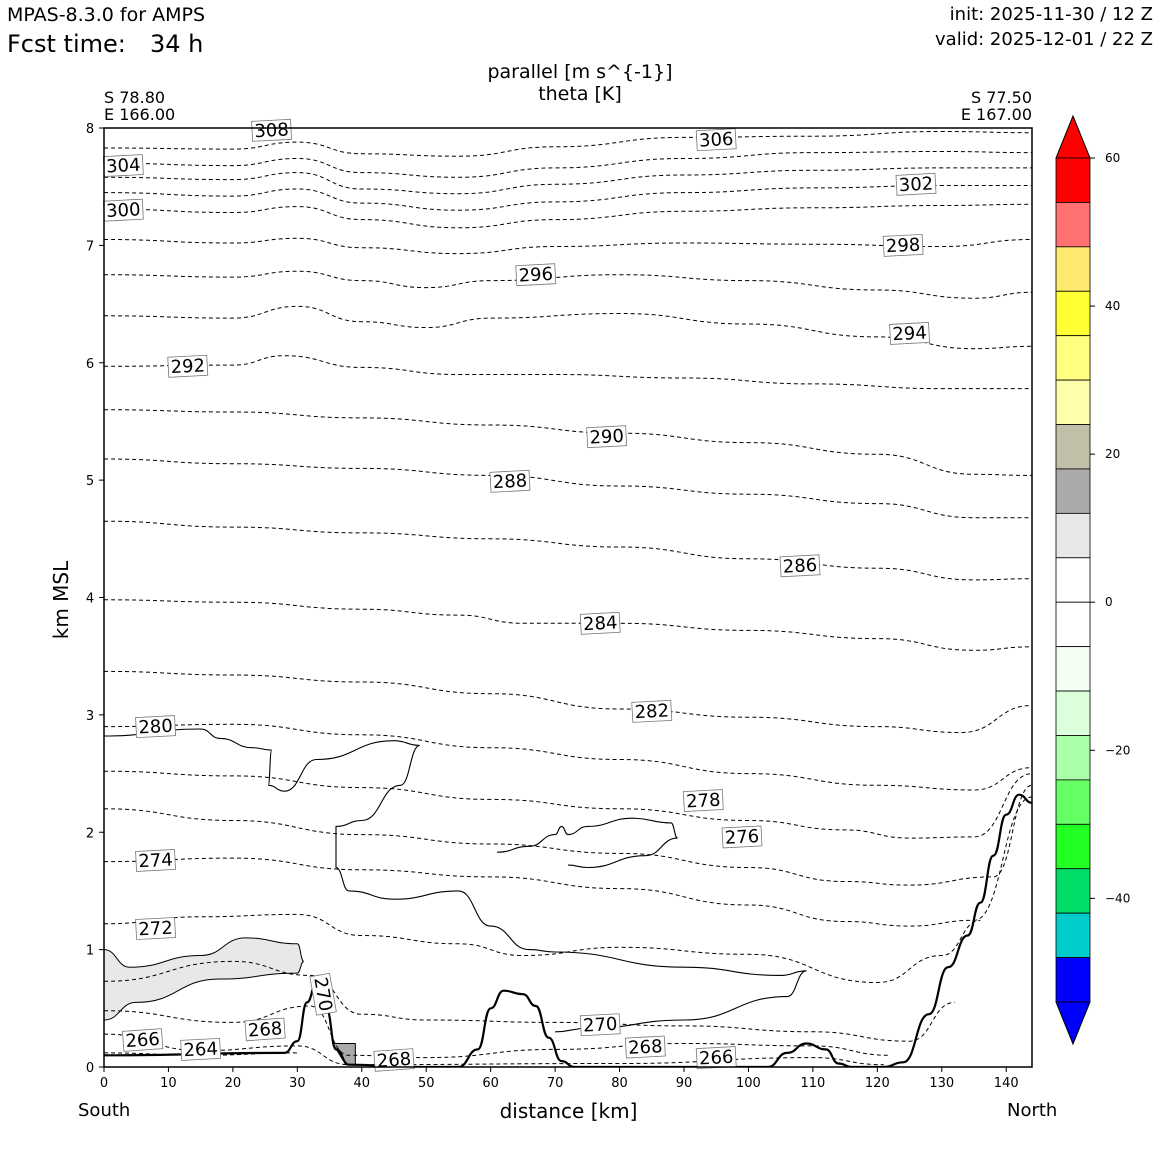 Image resolution: width=1160 pixels, height=1160 pixels. Describe the element at coordinates (748, 1083) in the screenshot. I see `x-tick-label-100: 100` at that location.